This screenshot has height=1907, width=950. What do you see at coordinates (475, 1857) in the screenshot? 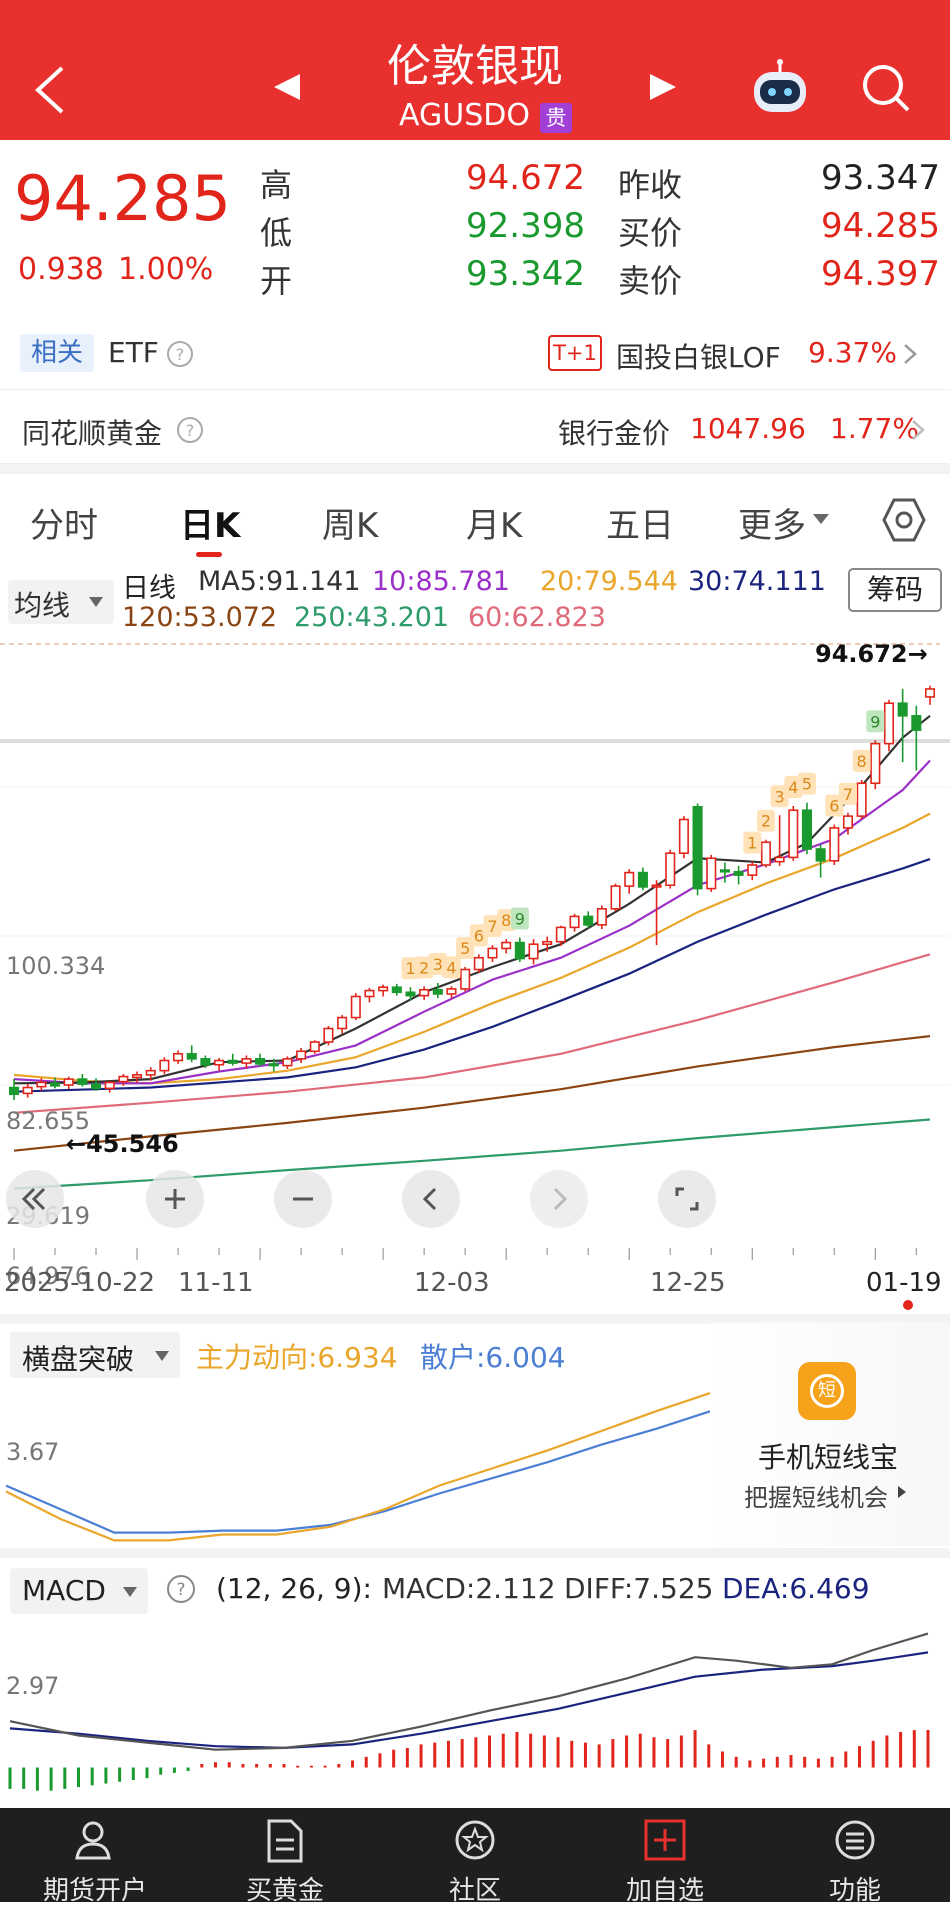
I see `nav-community: 社区` at bounding box center [475, 1857].